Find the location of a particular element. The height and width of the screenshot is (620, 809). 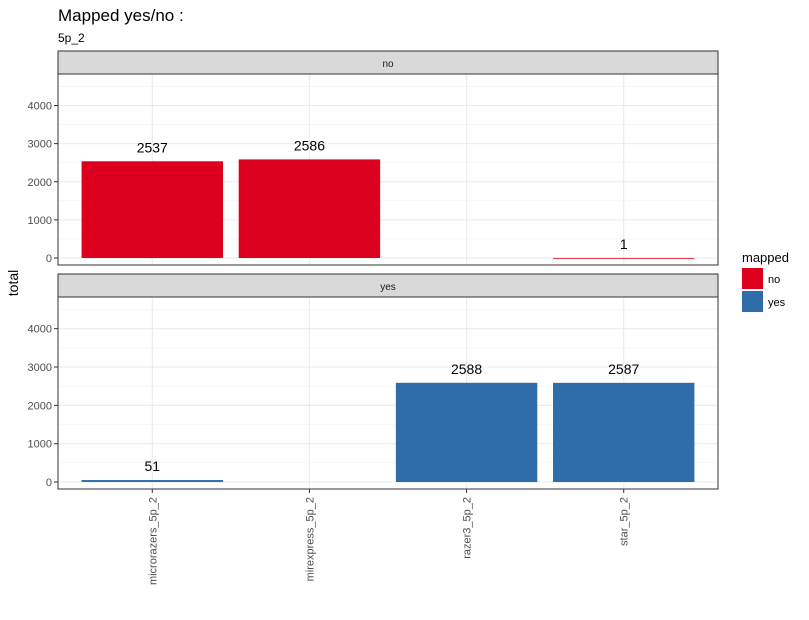

facet-strip-label: yes is located at coordinates (388, 287).